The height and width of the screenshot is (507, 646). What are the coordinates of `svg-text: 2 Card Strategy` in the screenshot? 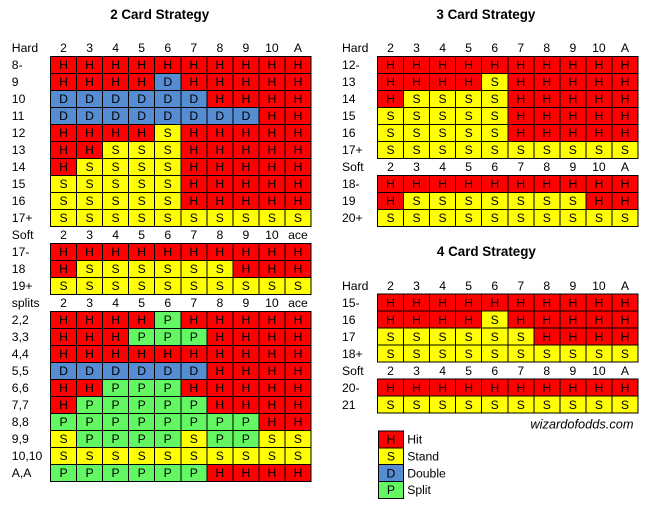 It's located at (160, 14).